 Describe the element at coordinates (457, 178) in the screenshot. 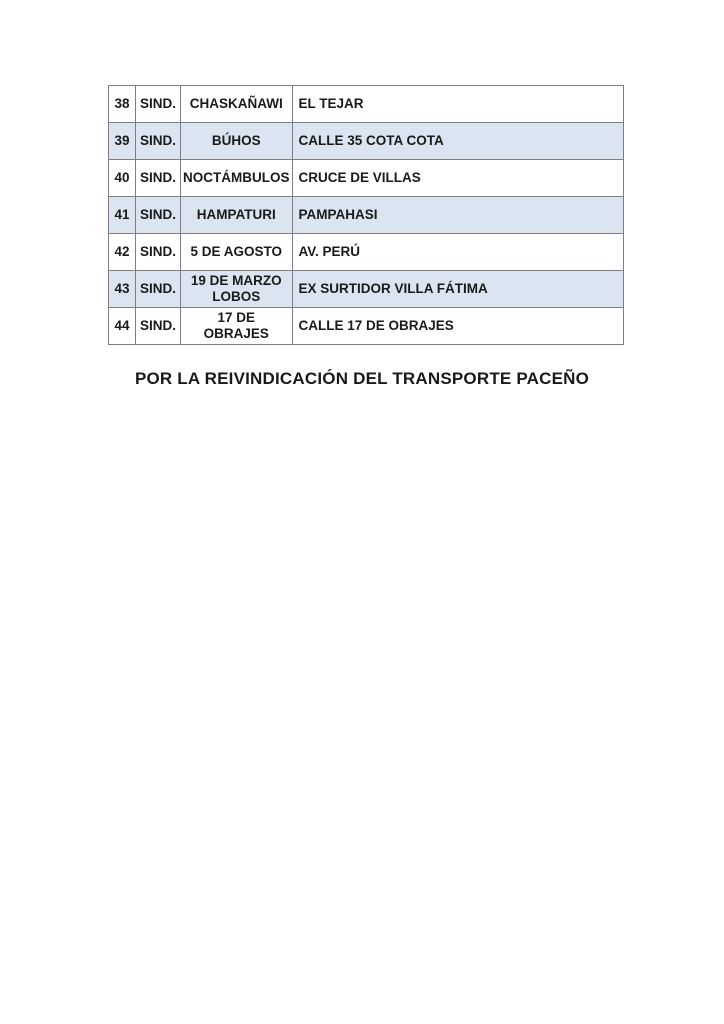

I see `location-cell: CRUCE DE VILLAS` at that location.